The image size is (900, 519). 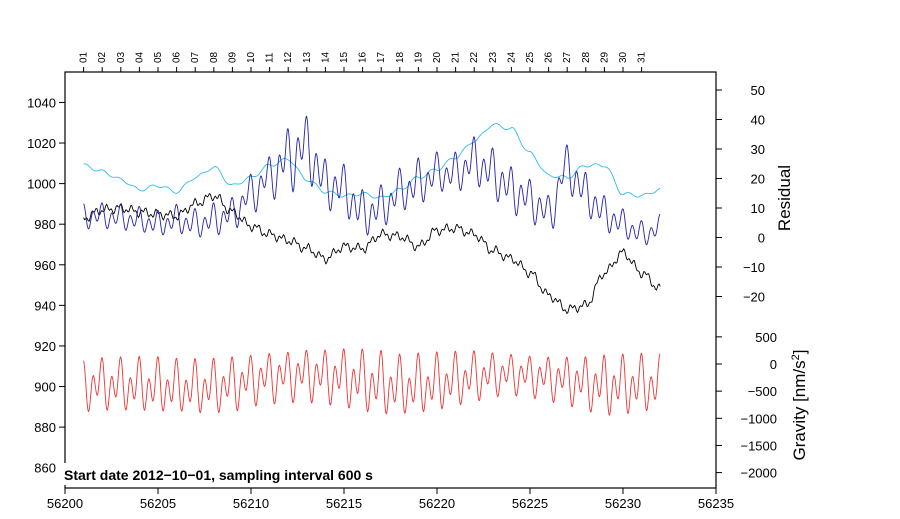 What do you see at coordinates (251, 57) in the screenshot?
I see `top-tick-label: 10` at bounding box center [251, 57].